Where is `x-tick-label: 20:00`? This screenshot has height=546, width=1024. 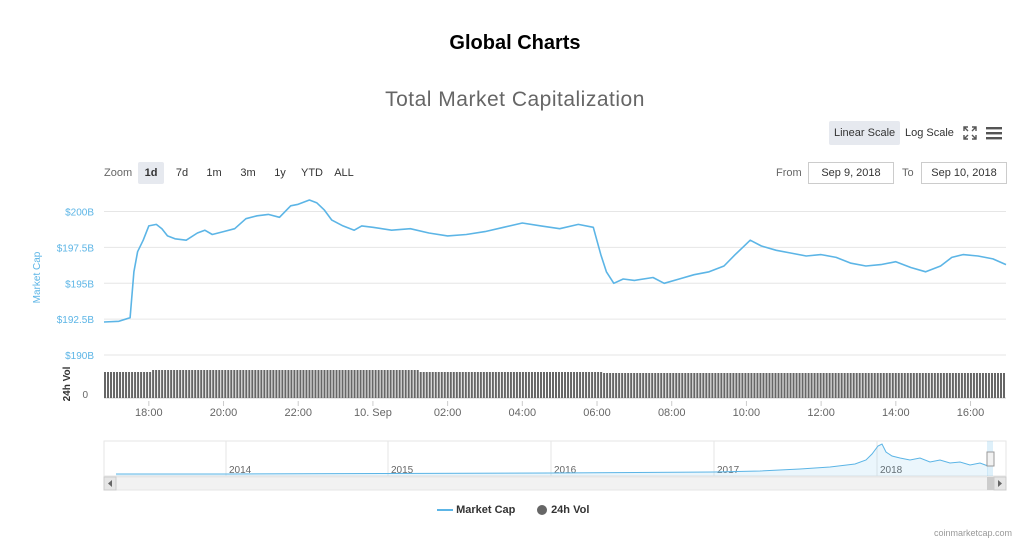 x-tick-label: 20:00 is located at coordinates (224, 413).